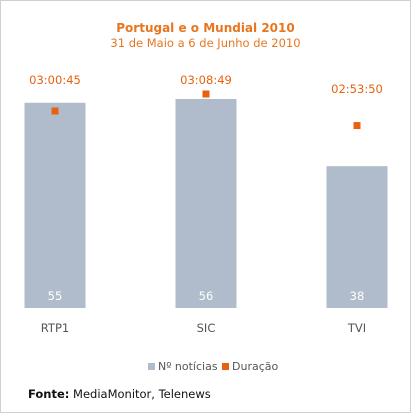 This screenshot has width=411, height=413. What do you see at coordinates (206, 203) in the screenshot?
I see `bar-sic` at bounding box center [206, 203].